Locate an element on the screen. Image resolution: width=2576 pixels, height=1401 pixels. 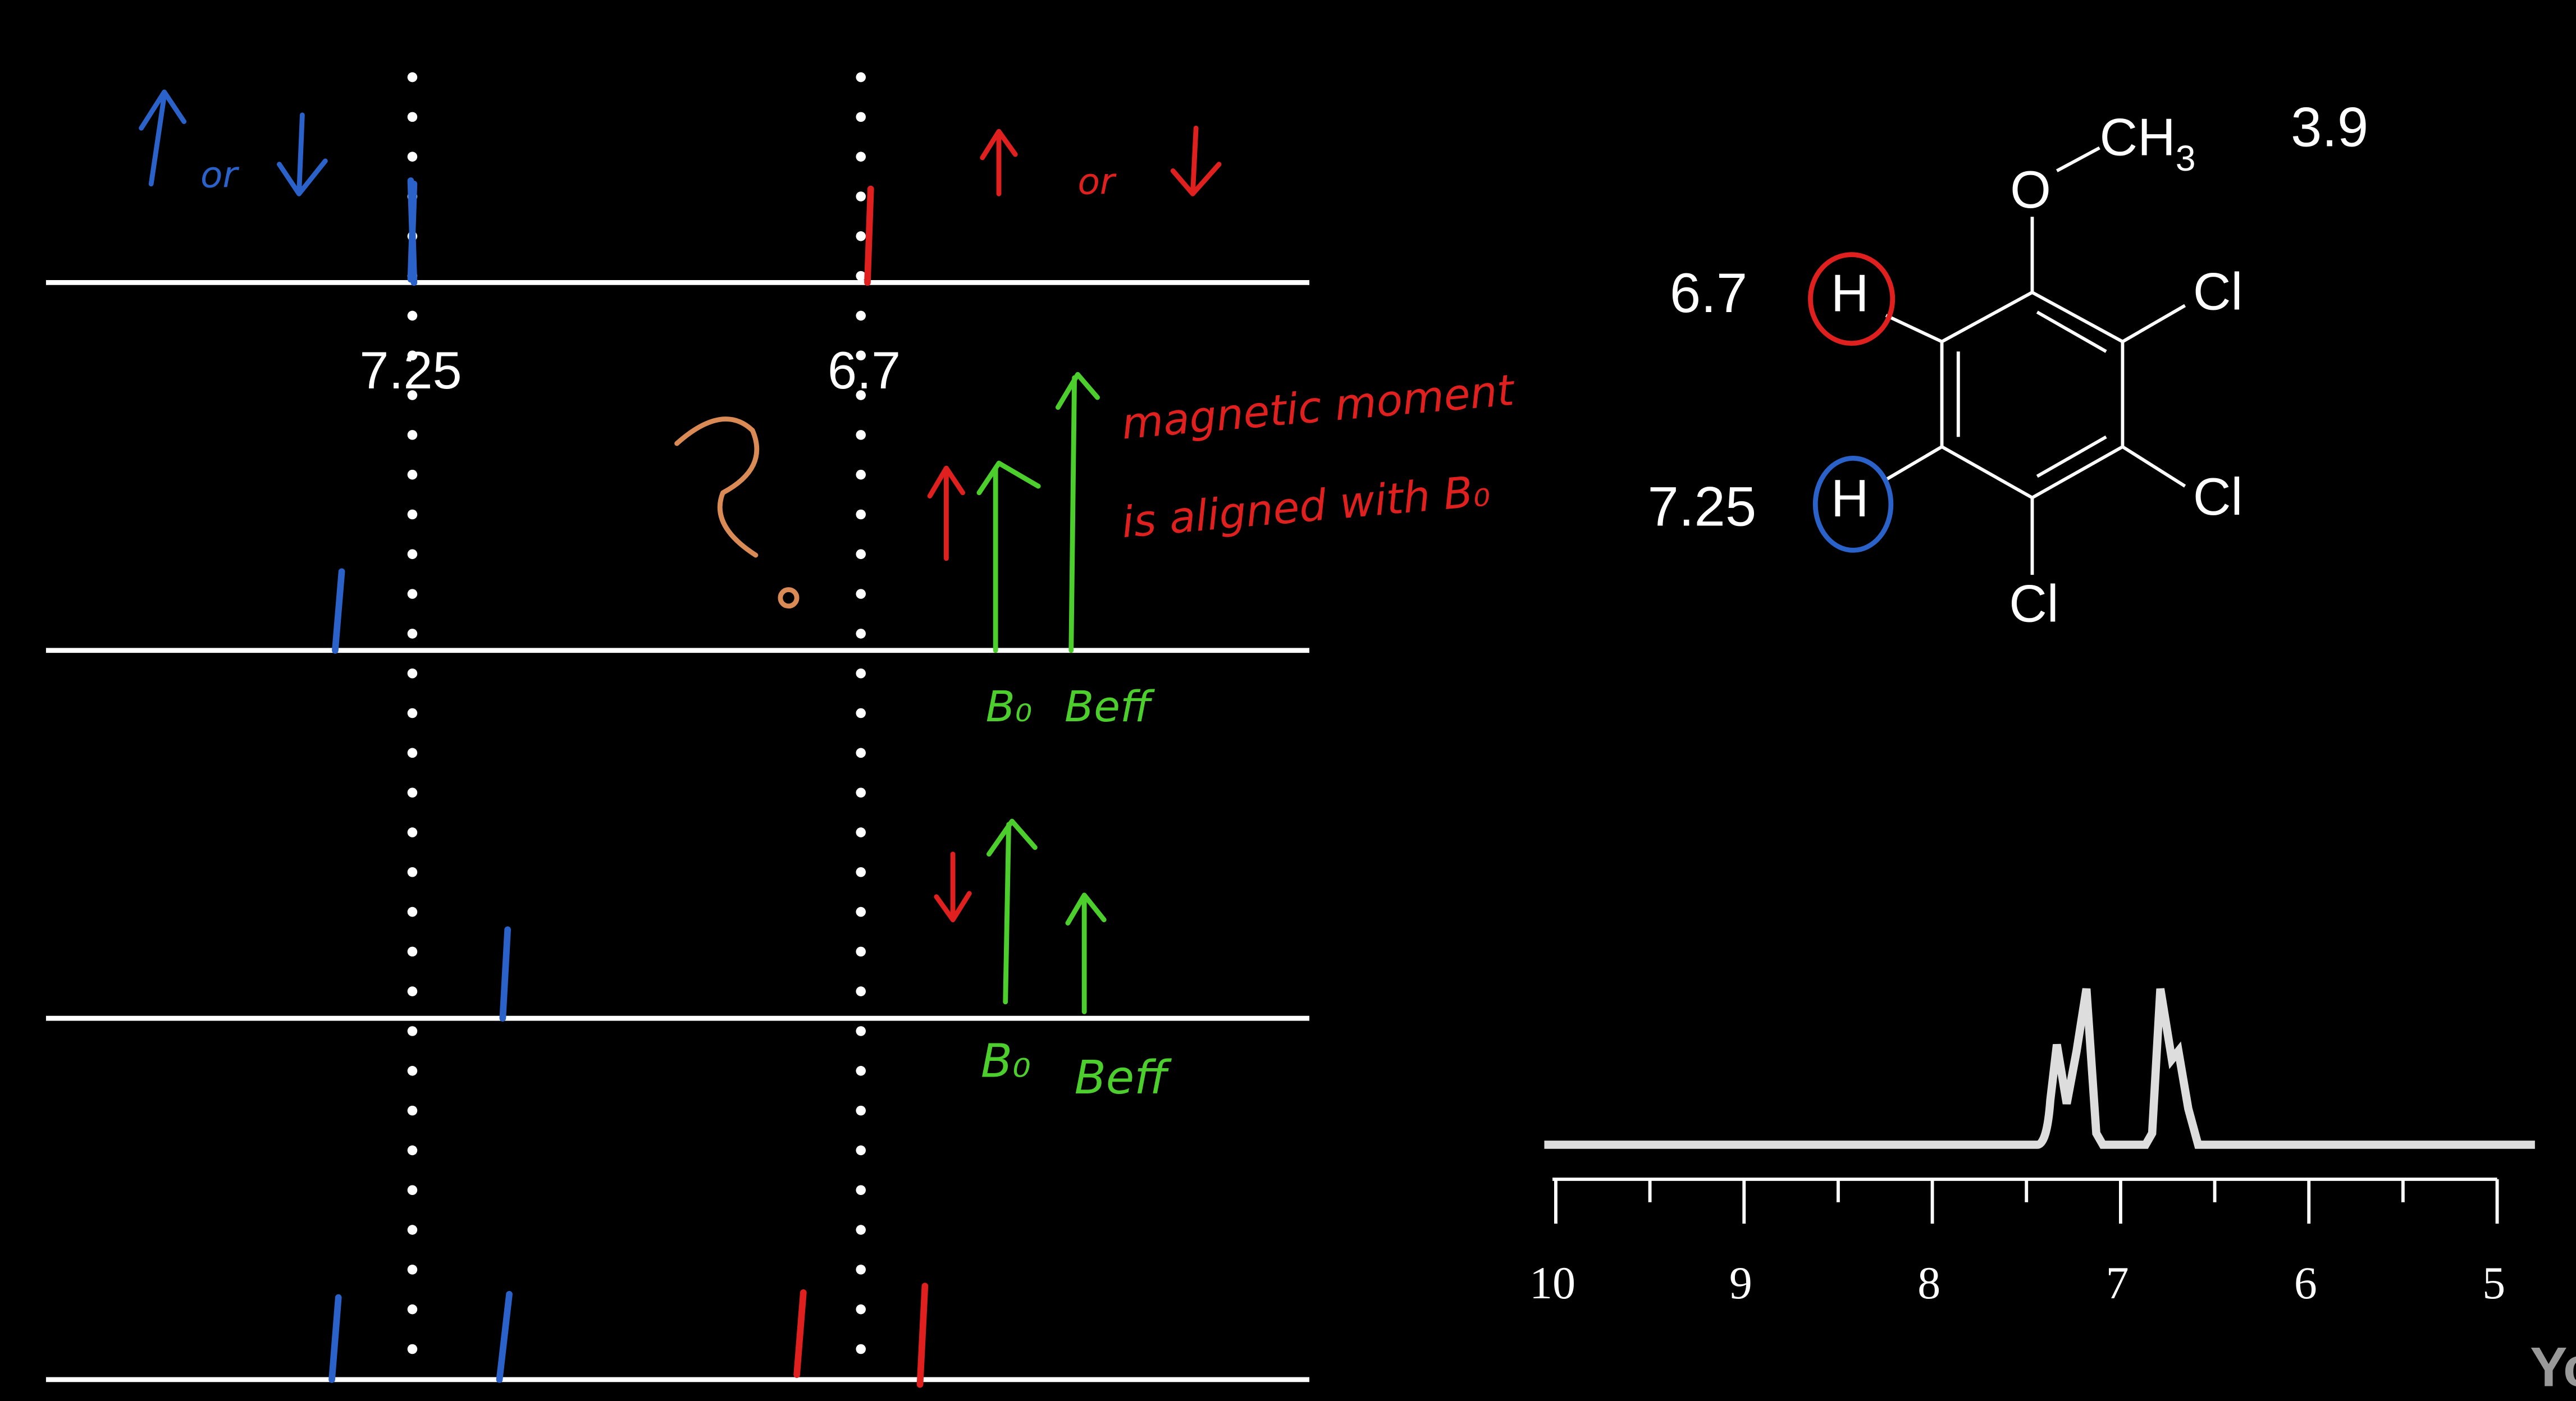
shift-label: 3.9 is located at coordinates (2329, 127).